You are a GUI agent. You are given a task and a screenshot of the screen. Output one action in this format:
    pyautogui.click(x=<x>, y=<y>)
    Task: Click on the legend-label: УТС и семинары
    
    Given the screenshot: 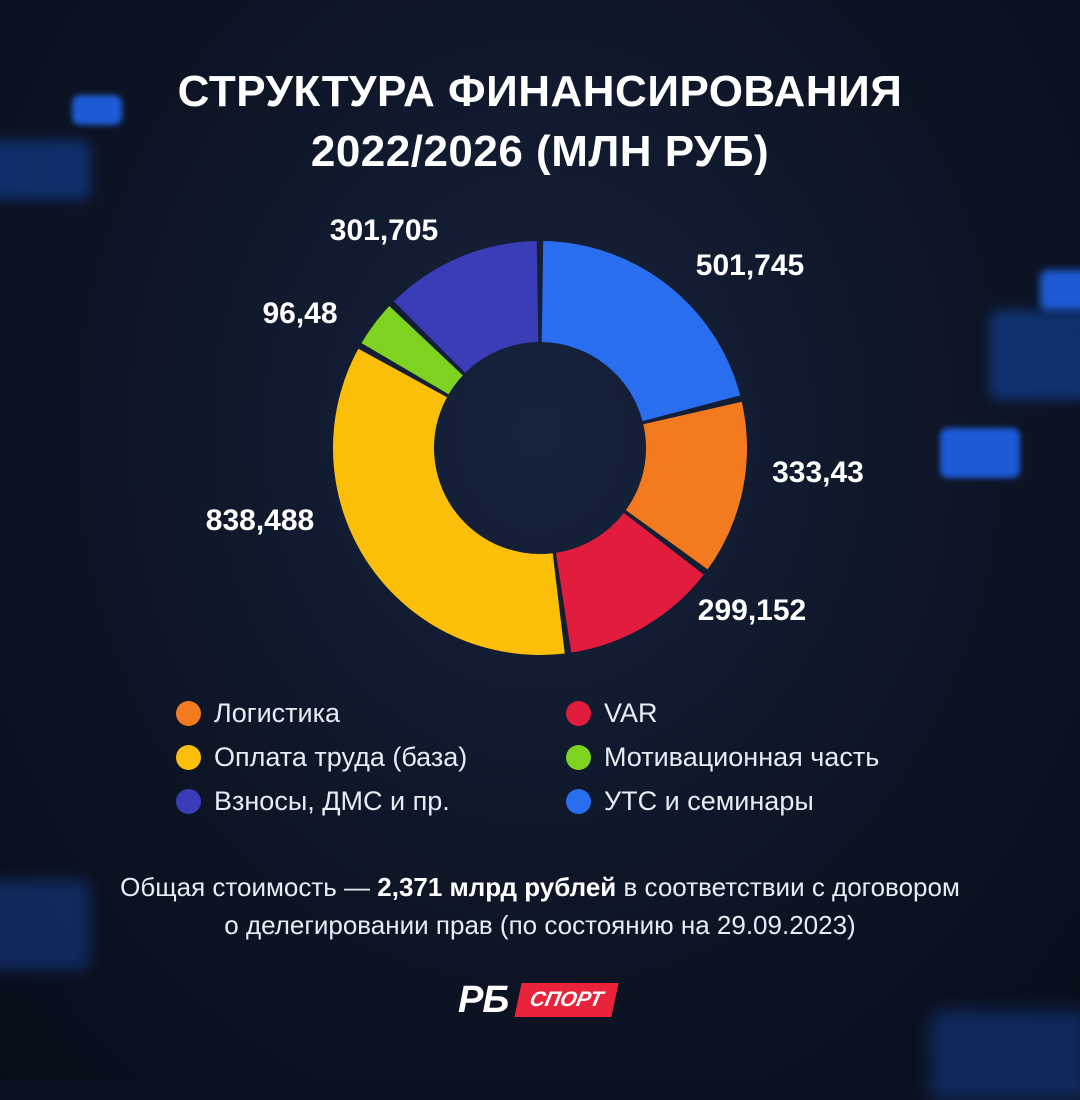 What is the action you would take?
    pyautogui.click(x=709, y=800)
    